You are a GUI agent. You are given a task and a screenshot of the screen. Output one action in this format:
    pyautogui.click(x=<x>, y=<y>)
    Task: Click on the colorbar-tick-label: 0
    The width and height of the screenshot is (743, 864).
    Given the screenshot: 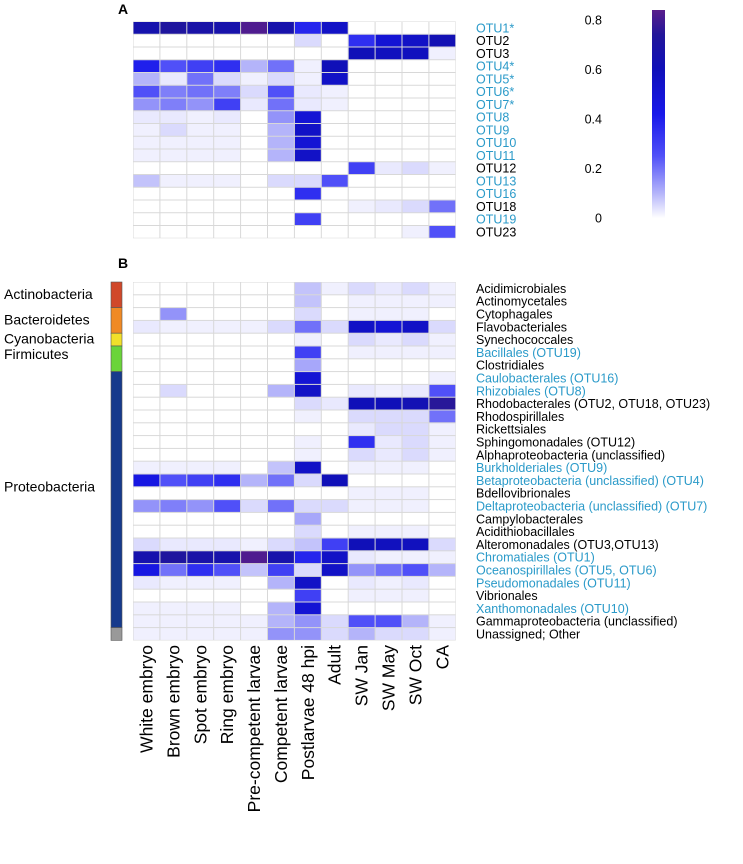 What is the action you would take?
    pyautogui.click(x=598, y=219)
    